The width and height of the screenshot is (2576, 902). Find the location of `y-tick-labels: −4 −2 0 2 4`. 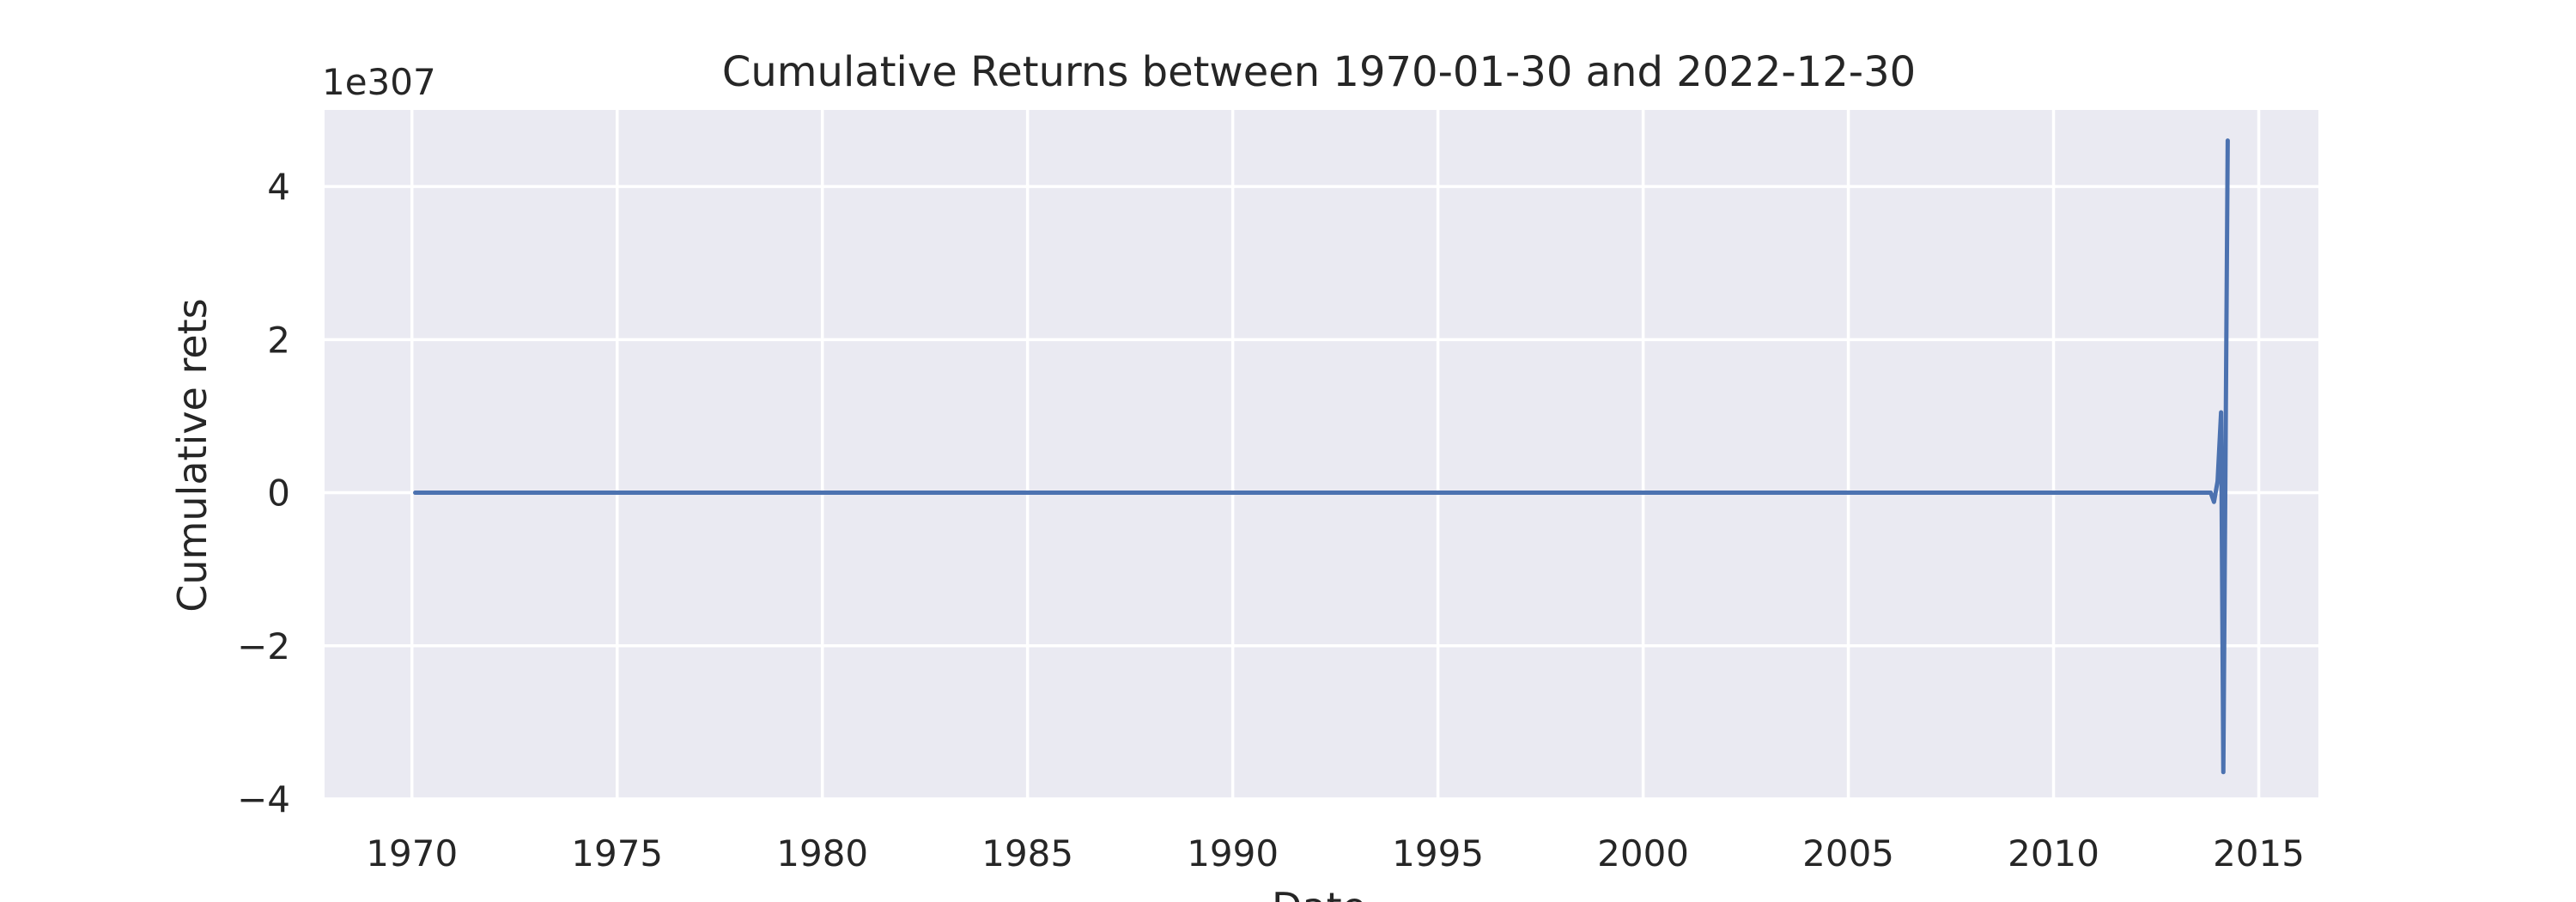

y-tick-labels: −4 −2 0 2 4 is located at coordinates (263, 493).